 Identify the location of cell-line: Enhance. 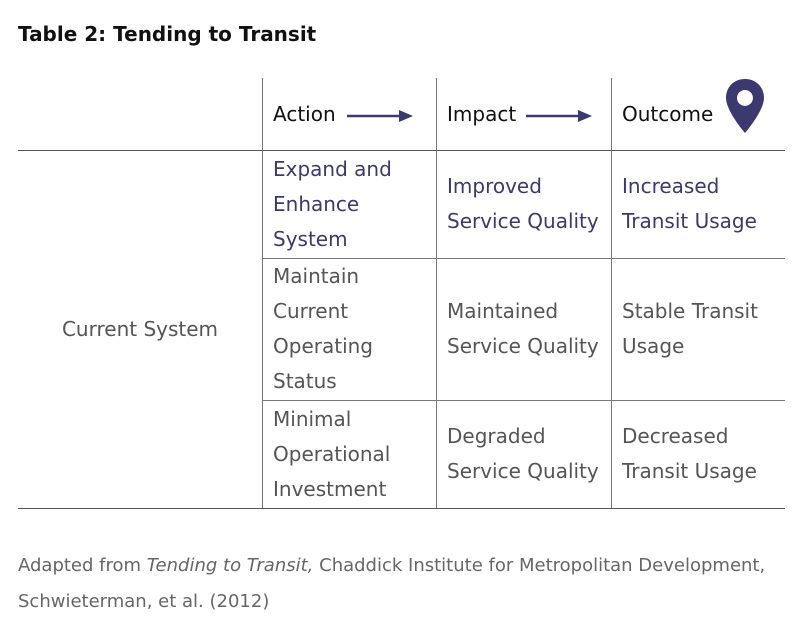
(316, 203).